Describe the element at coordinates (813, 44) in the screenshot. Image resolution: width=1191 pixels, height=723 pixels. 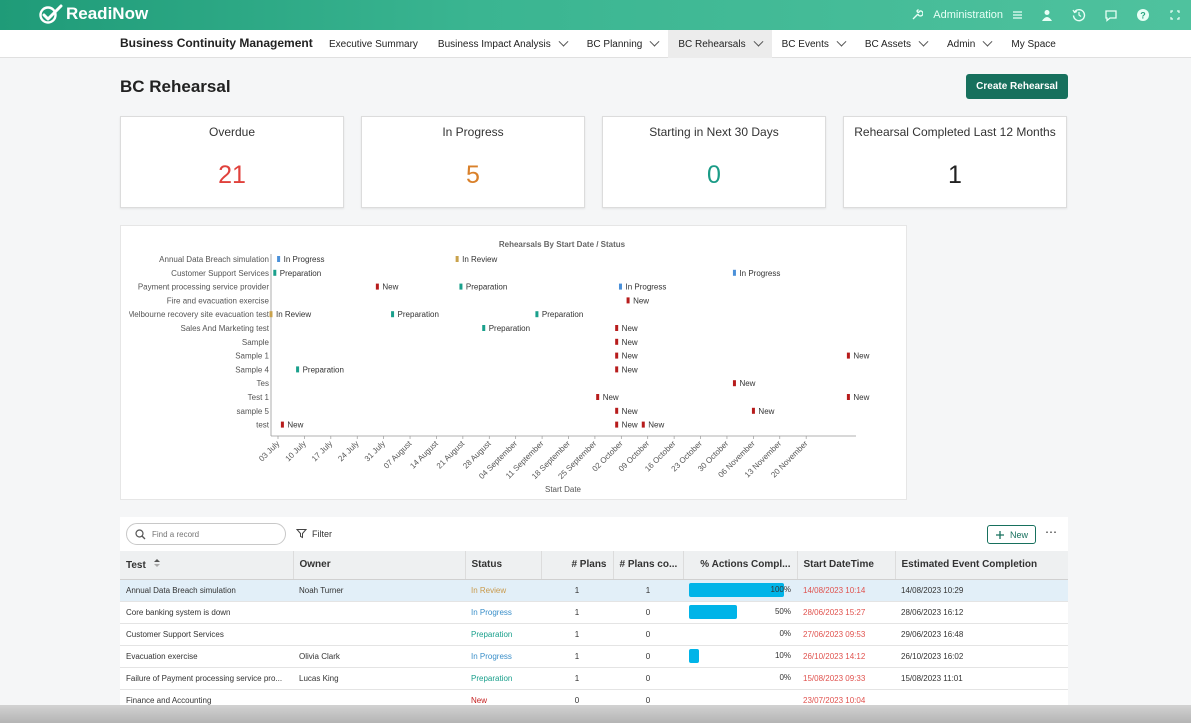
I see `nav-item-bc-events: BC Events` at that location.